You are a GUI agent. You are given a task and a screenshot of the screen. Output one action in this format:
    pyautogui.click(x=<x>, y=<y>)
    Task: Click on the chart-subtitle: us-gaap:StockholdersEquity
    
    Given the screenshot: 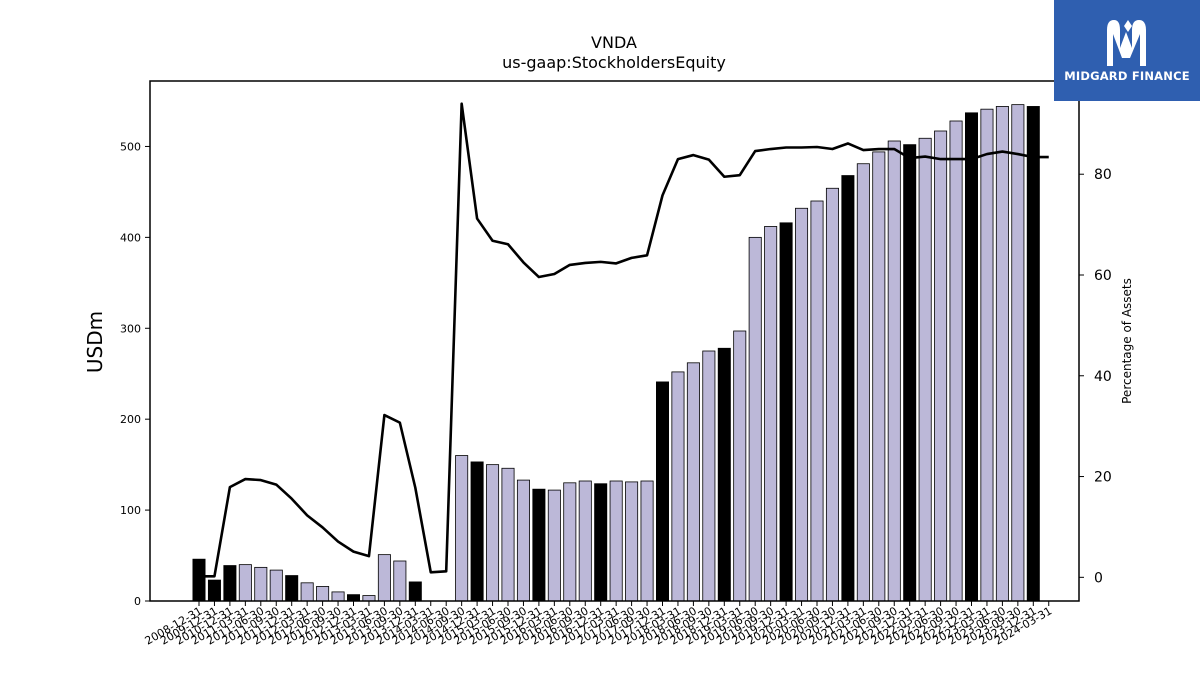 What is the action you would take?
    pyautogui.click(x=614, y=62)
    